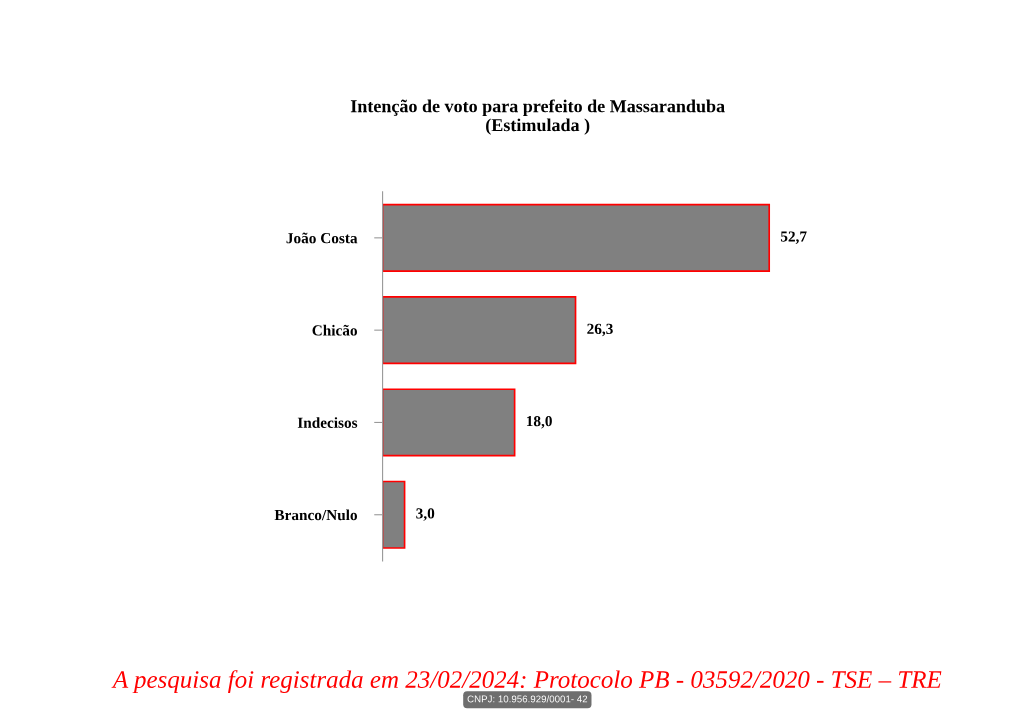 The width and height of the screenshot is (1034, 710). Describe the element at coordinates (315, 515) in the screenshot. I see `y-tick-label: Branco/Nulo` at that location.